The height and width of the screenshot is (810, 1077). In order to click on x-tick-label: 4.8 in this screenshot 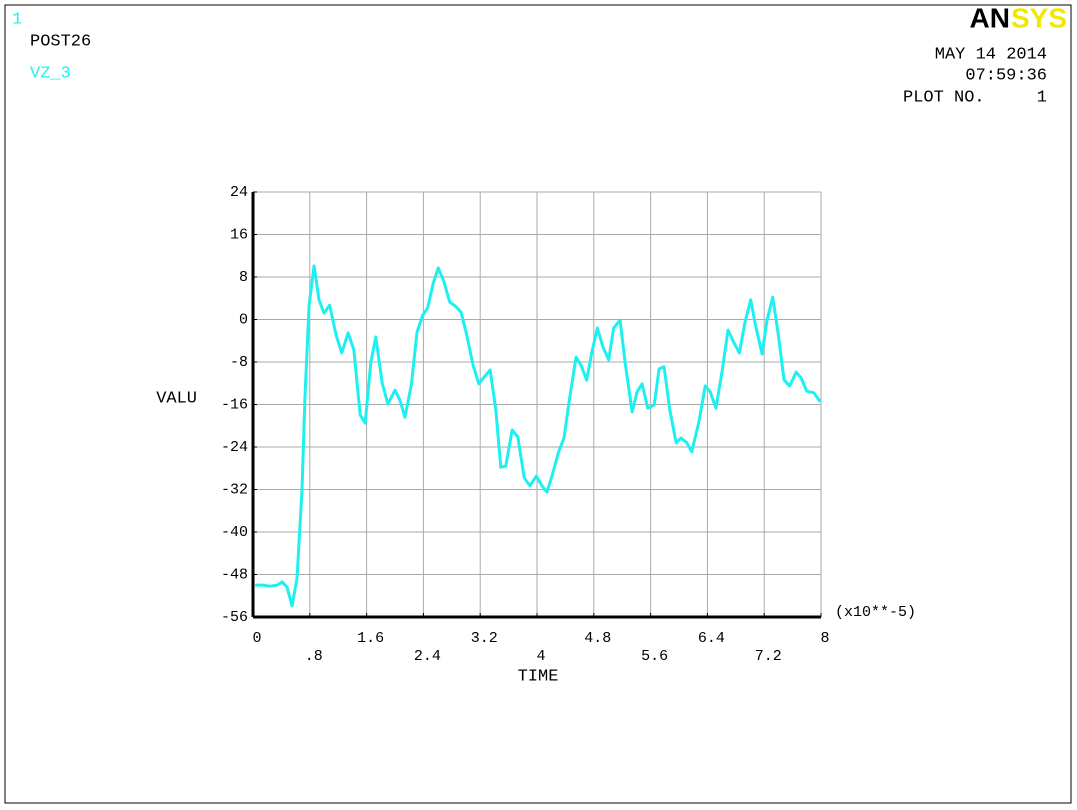, I will do `click(597, 638)`.